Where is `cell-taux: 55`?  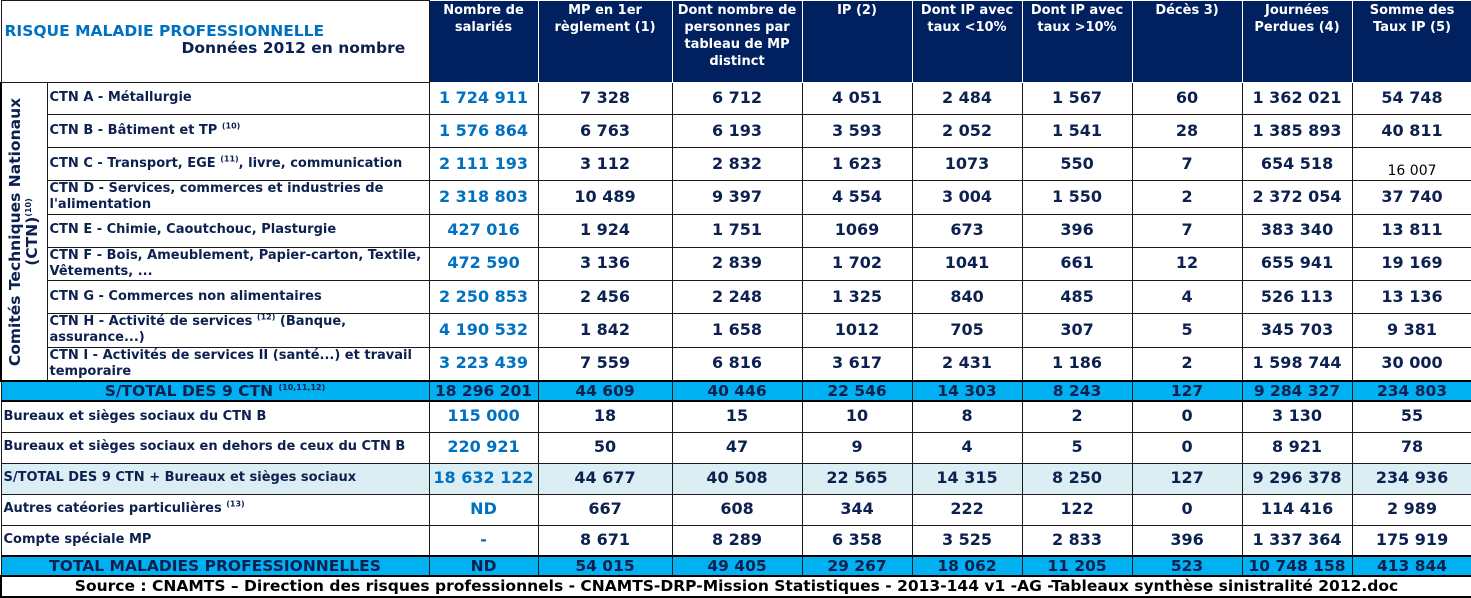 cell-taux: 55 is located at coordinates (1411, 416).